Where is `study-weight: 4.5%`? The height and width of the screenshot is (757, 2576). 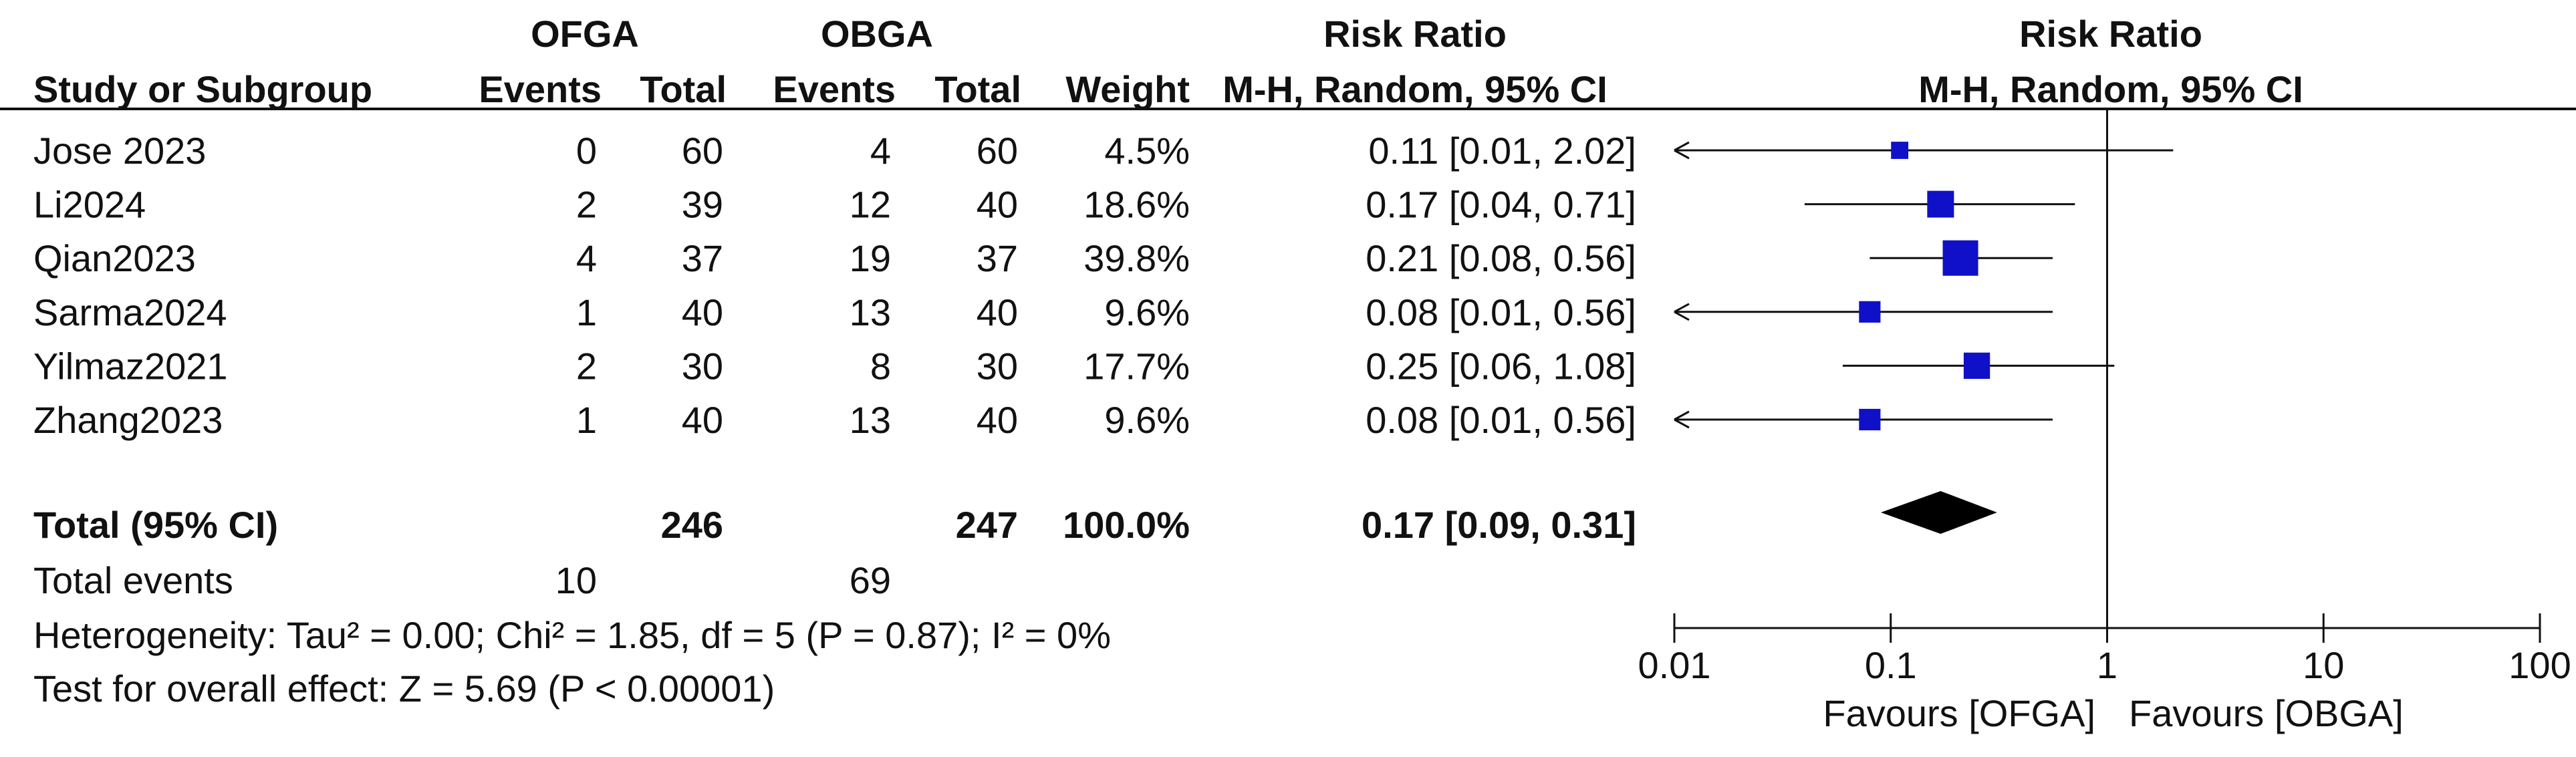
study-weight: 4.5% is located at coordinates (1147, 151).